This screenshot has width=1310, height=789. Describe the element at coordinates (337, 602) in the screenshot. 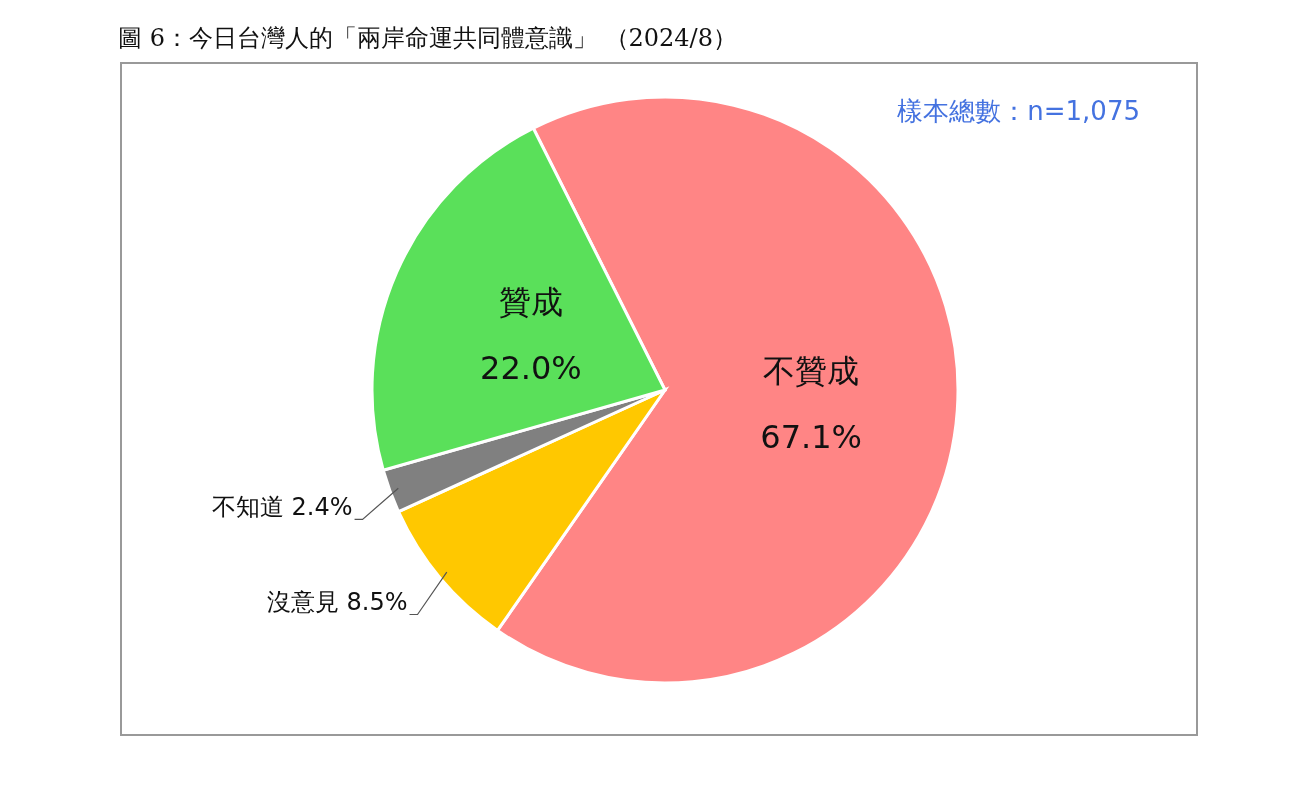

I see `slice-label: 沒意見 8.5%` at that location.